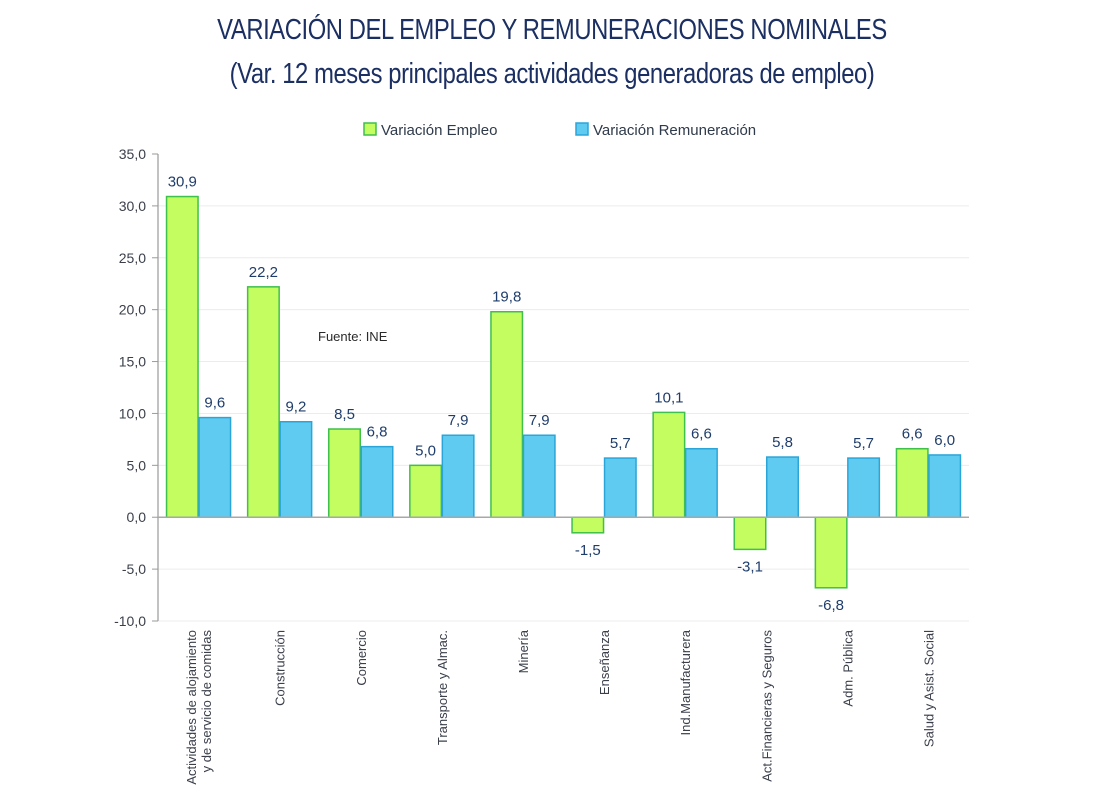  Describe the element at coordinates (377, 432) in the screenshot. I see `data-label: 6,8` at that location.